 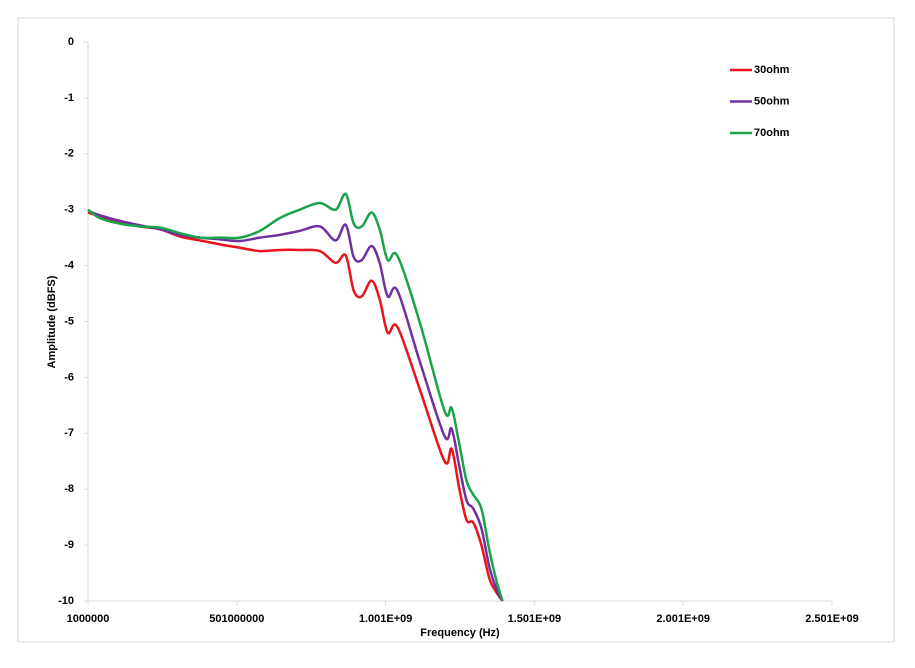 What do you see at coordinates (69, 210) in the screenshot?
I see `y-tick-label: -3` at bounding box center [69, 210].